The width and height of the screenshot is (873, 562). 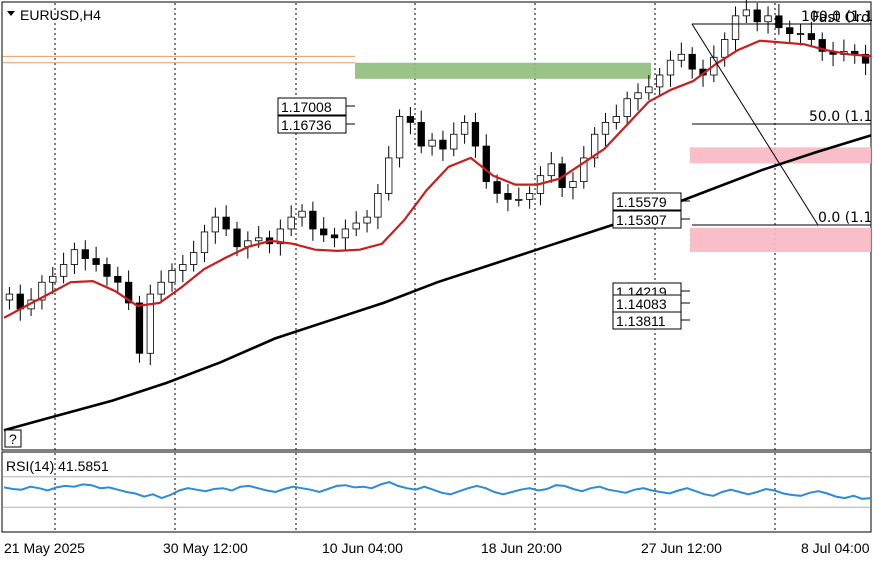 I want to click on x-tick-label: 18 Jun 20:00, so click(x=521, y=548).